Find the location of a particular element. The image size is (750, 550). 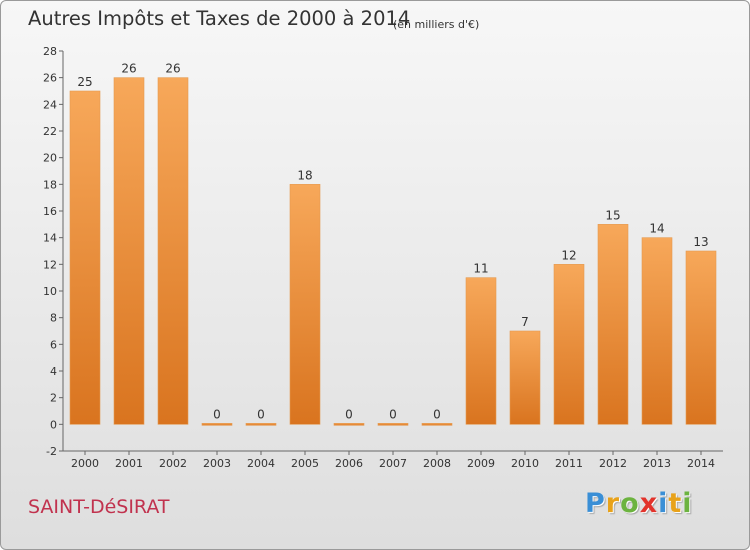

bar-2007 is located at coordinates (393, 424).